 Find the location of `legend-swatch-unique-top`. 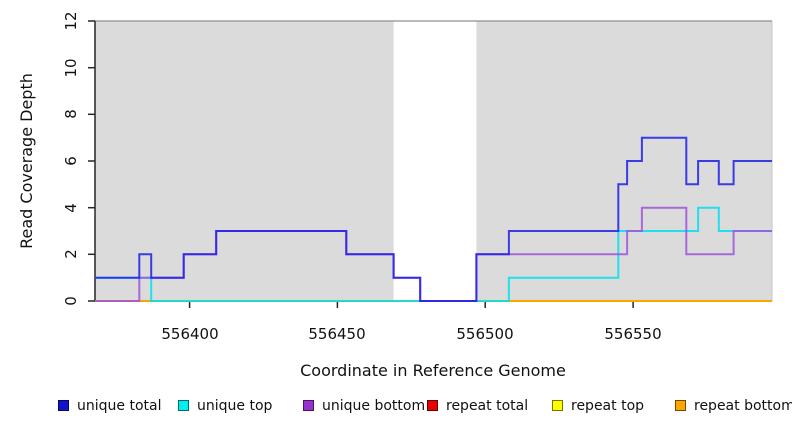

legend-swatch-unique-top is located at coordinates (183, 405).